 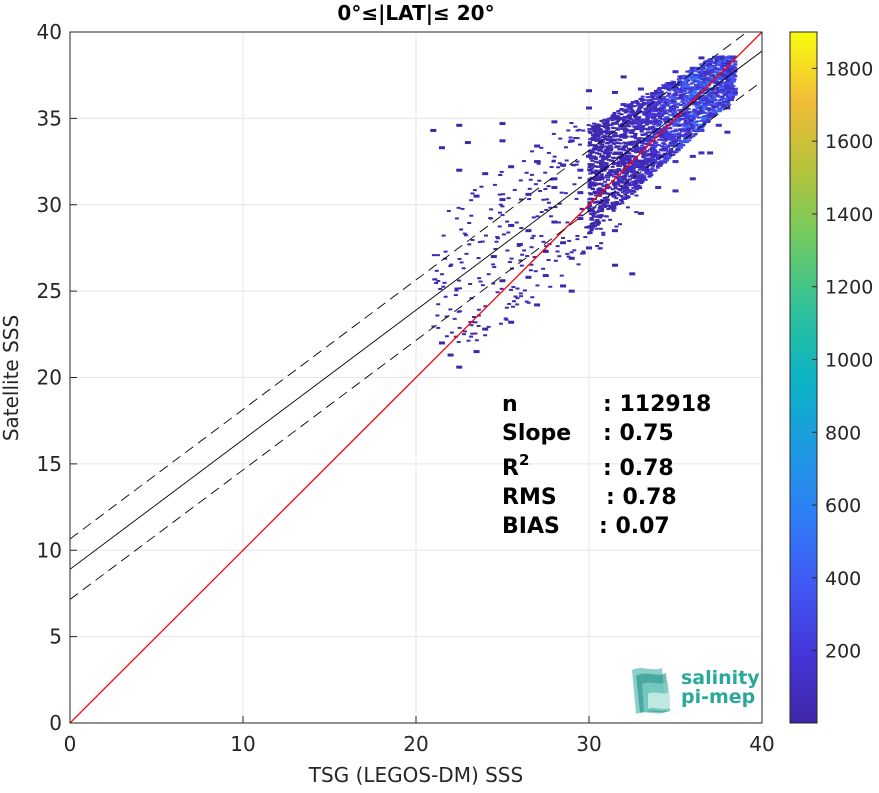 I want to click on stat-value: : 0.78, so click(x=638, y=468).